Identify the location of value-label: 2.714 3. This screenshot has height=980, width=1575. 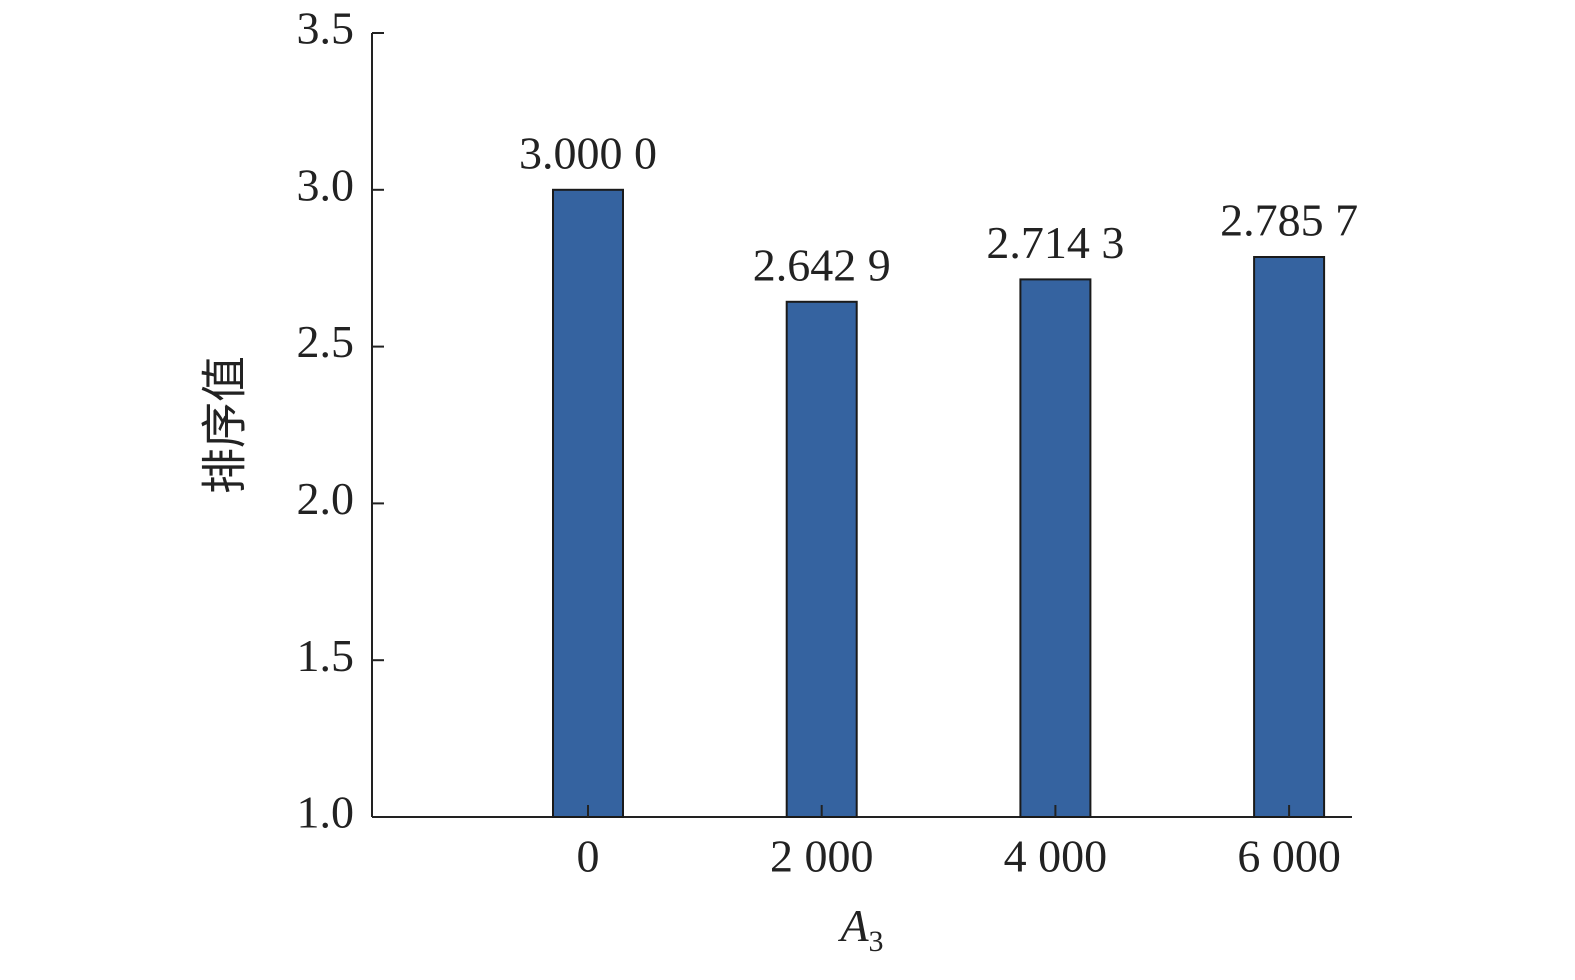
(1055, 242).